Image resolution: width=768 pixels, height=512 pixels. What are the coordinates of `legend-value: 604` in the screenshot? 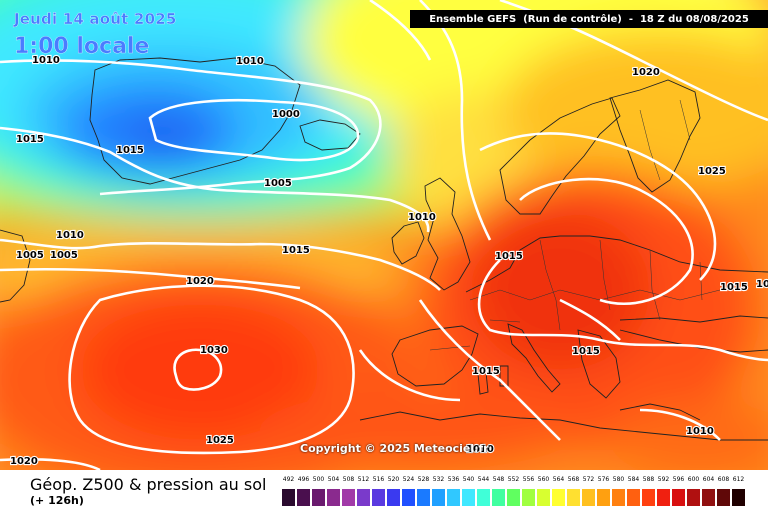 It's located at (708, 479).